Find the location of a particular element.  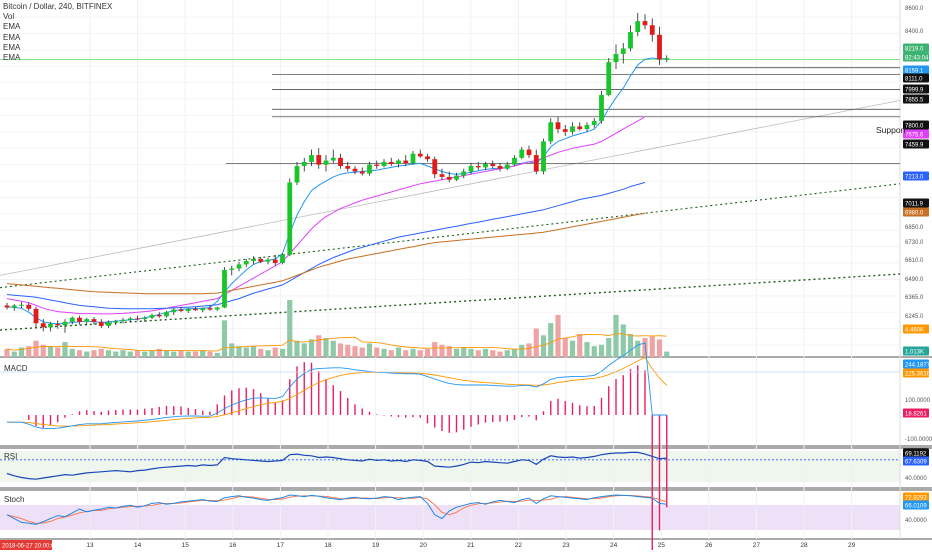

macd-signal-line is located at coordinates (337, 391).